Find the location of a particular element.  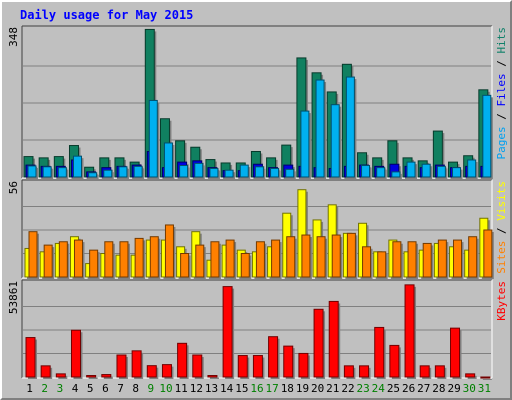

series-labels-kbytes: KBytes is located at coordinates (501, 301).